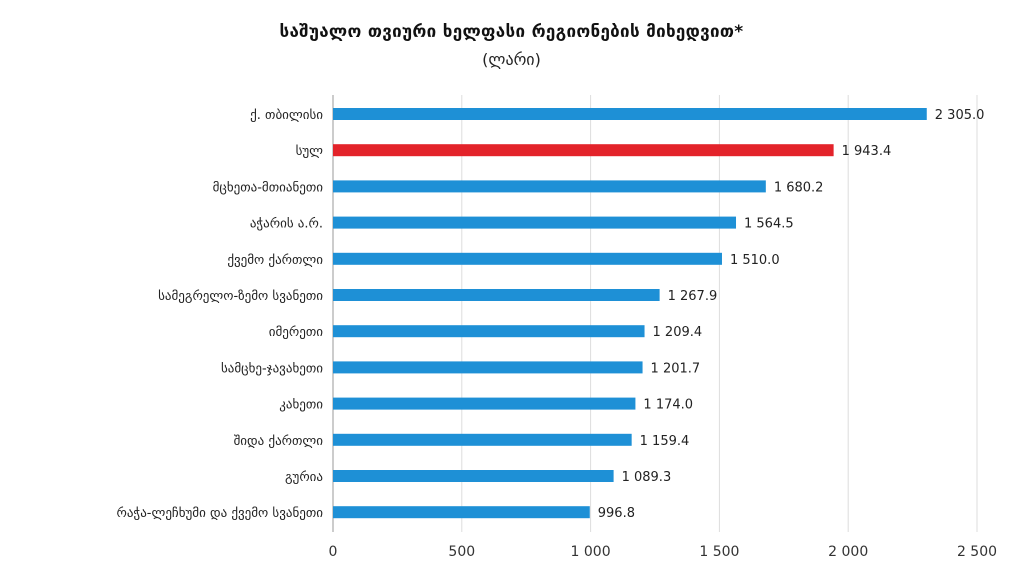 This screenshot has height=575, width=1023. I want to click on category-label: რაჭა-ლეჩხუმი და ქვემო სვანეთი, so click(219, 513).